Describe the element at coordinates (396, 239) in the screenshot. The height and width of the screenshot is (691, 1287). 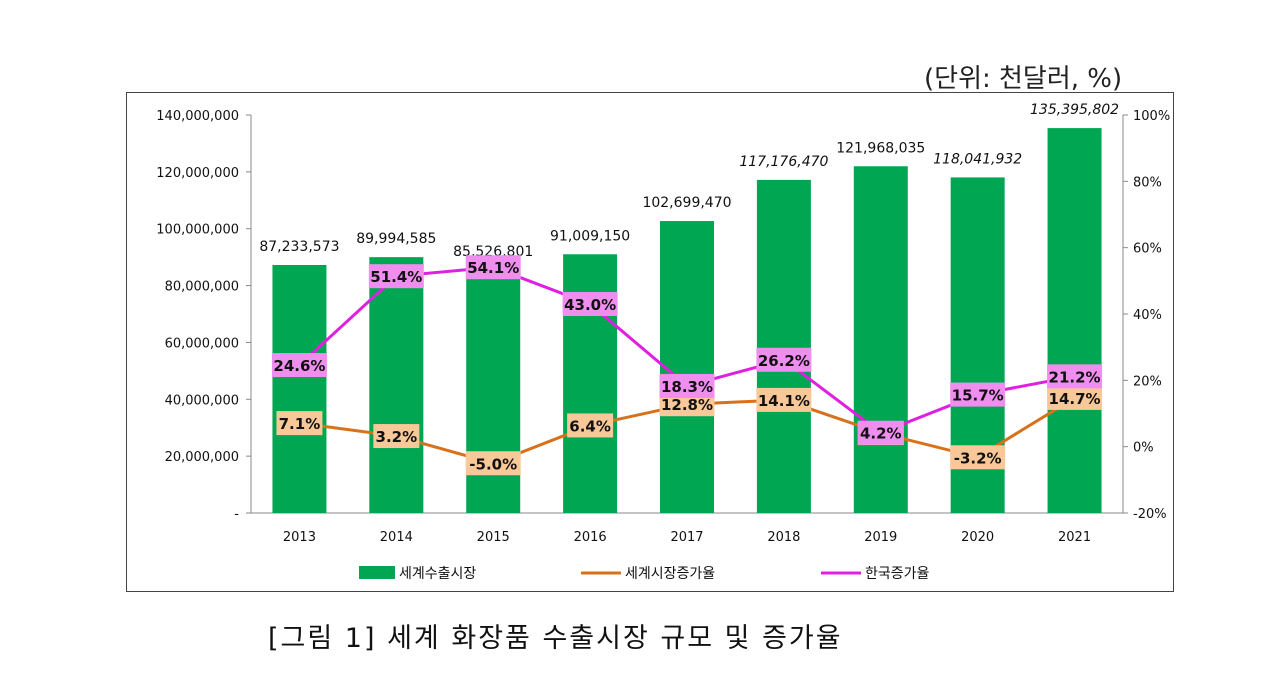
I see `bar-value-label: 89,994,585` at that location.